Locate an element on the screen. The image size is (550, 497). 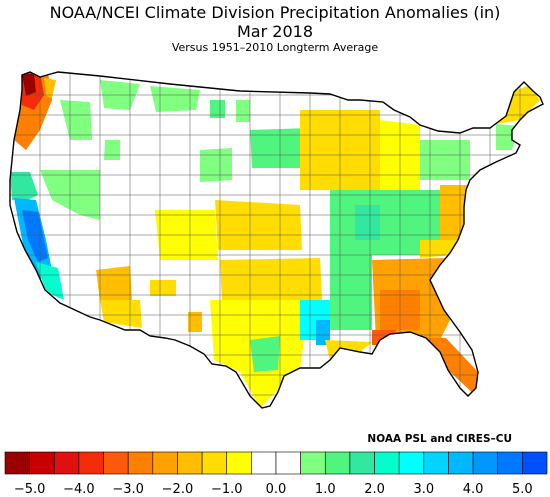
region-northern-california is located at coordinates (24, 186).